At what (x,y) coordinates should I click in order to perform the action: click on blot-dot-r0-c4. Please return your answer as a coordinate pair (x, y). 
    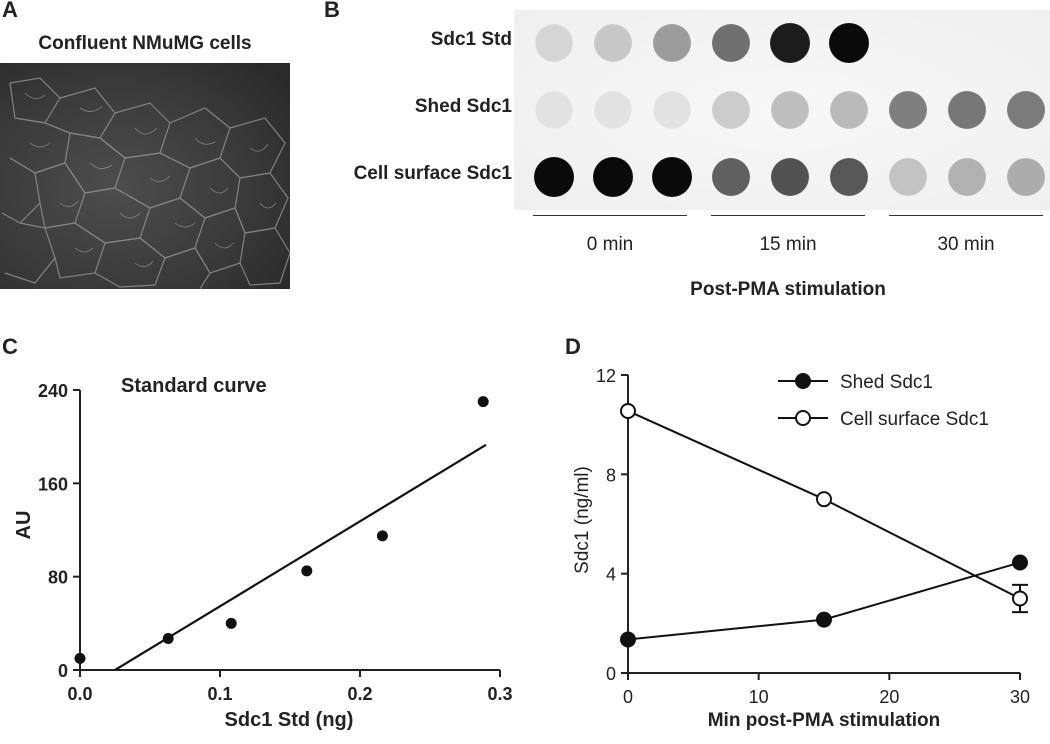
    Looking at the image, I should click on (790, 43).